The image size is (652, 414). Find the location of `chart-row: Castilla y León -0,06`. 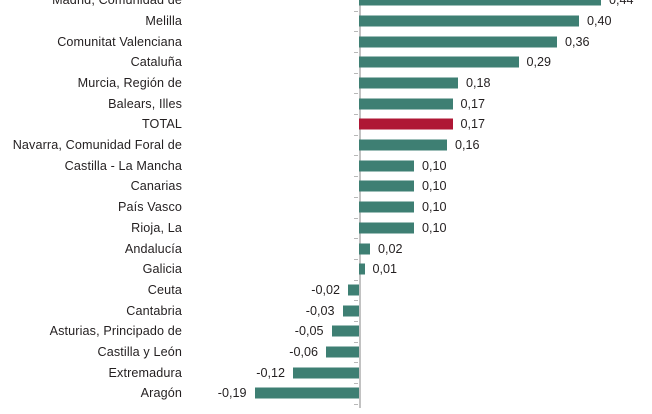

chart-row: Castilla y León -0,06 is located at coordinates (326, 352).